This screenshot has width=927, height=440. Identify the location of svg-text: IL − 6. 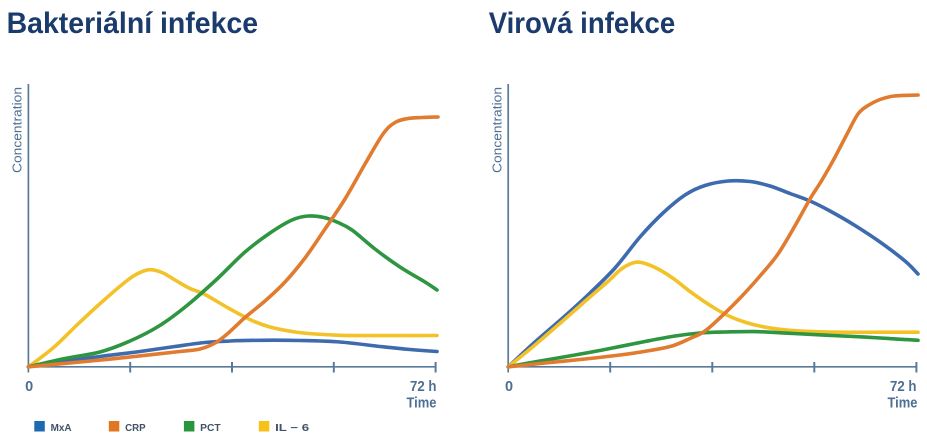
(292, 428).